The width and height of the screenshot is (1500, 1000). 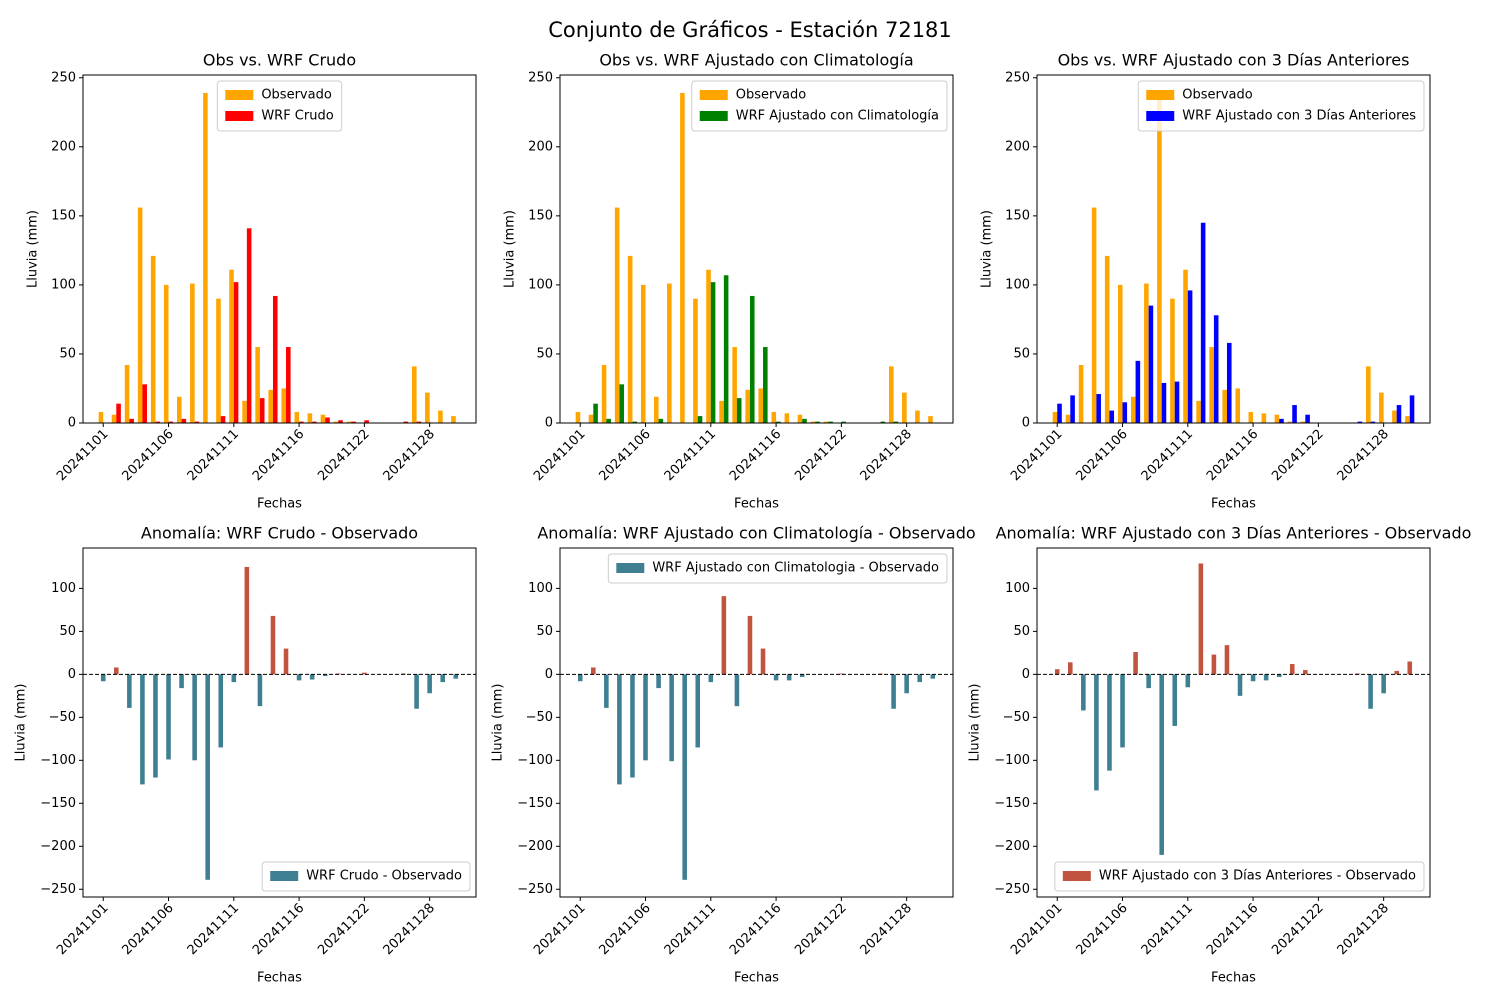 I want to click on y-tick-label: 200, so click(x=63, y=146).